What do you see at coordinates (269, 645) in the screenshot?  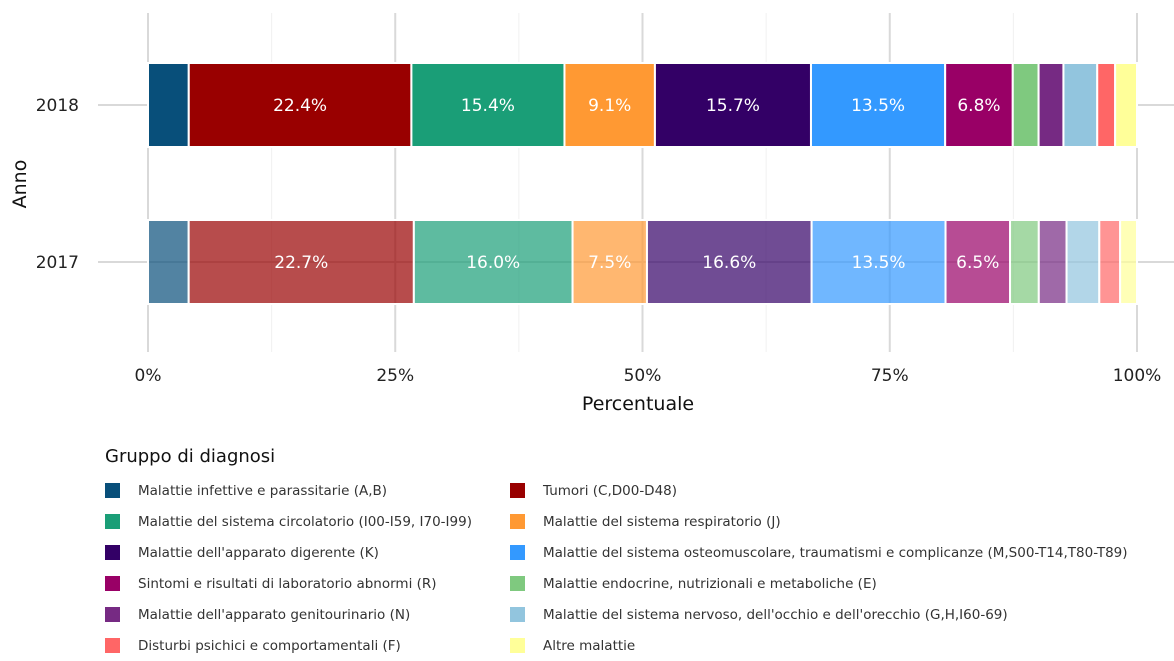 I see `legend-label: Disturbi psichici e comportamentali (F)` at bounding box center [269, 645].